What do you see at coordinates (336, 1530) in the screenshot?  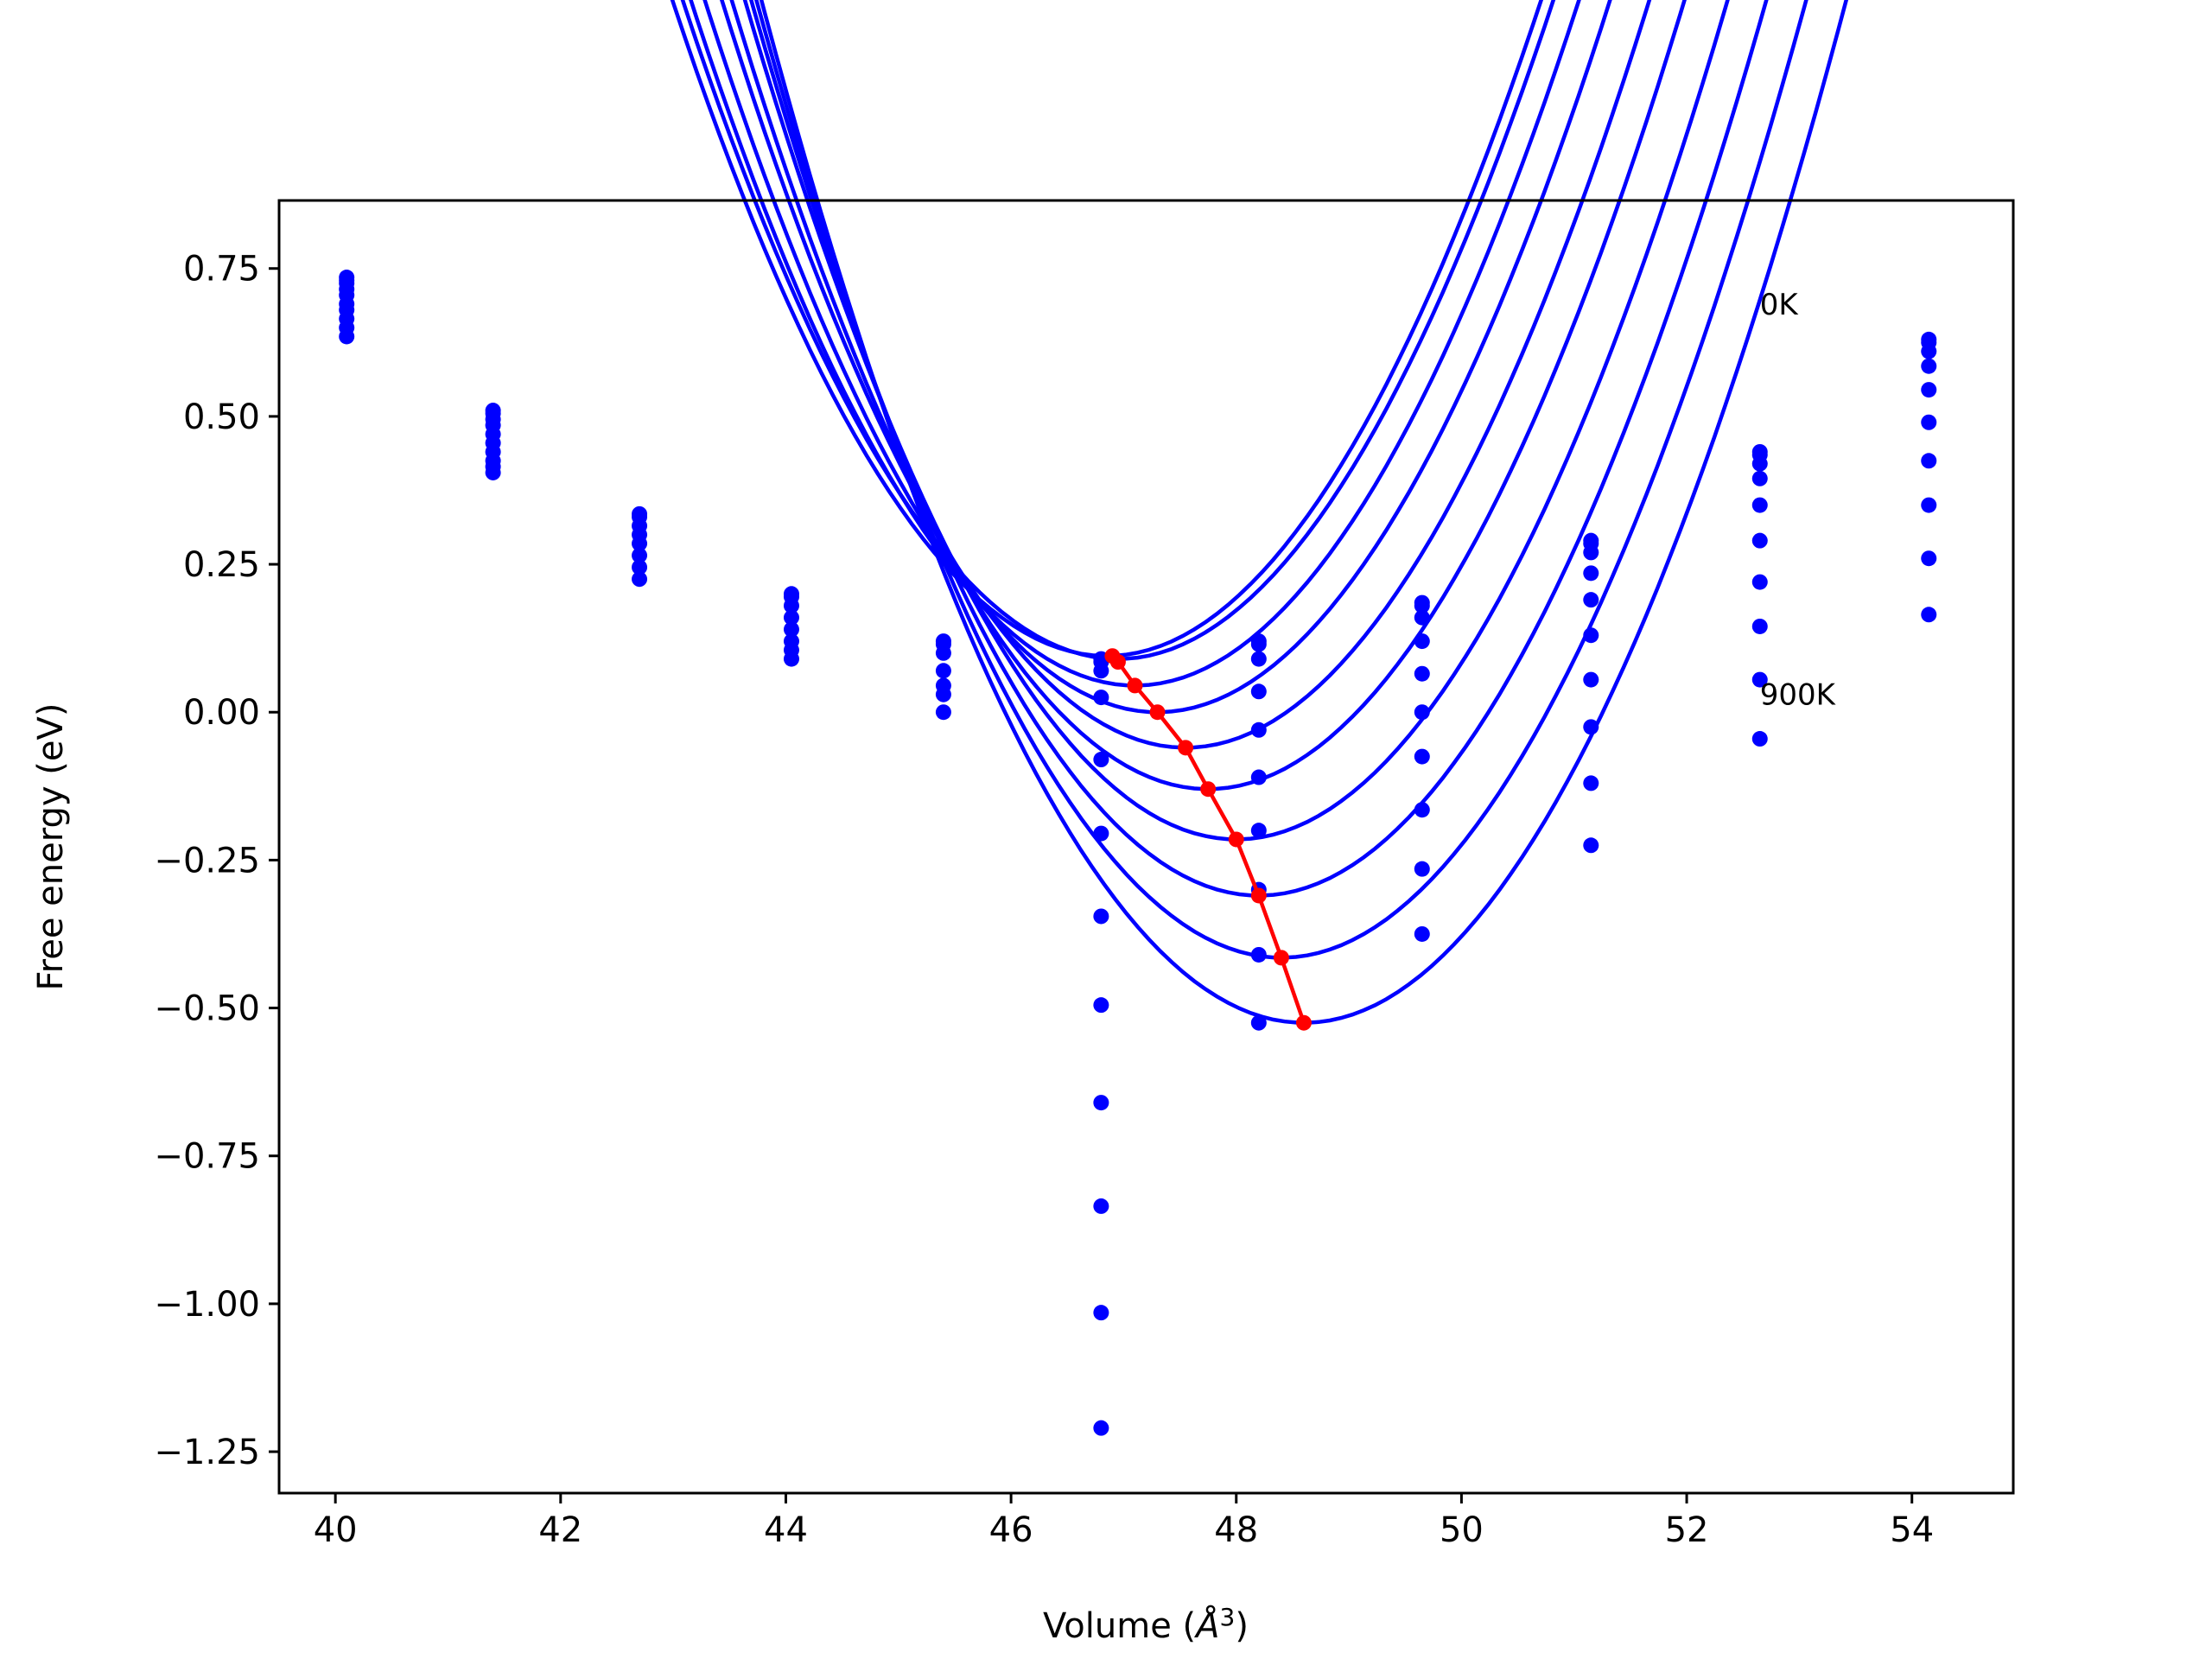 I see `x-tick-label: 40` at bounding box center [336, 1530].